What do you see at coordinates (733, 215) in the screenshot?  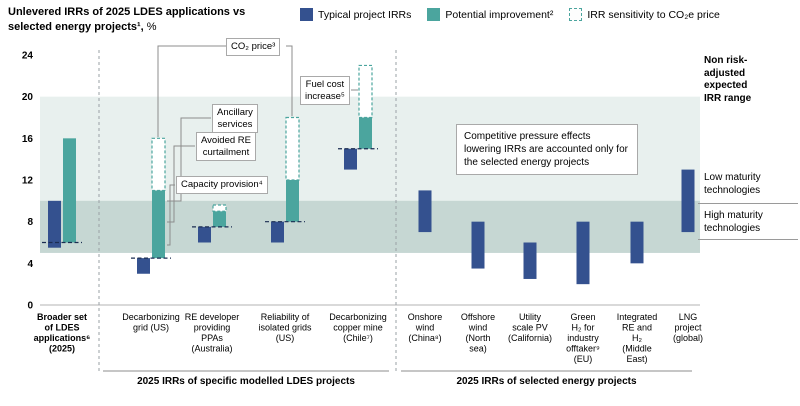 I see `label-line: High maturity` at bounding box center [733, 215].